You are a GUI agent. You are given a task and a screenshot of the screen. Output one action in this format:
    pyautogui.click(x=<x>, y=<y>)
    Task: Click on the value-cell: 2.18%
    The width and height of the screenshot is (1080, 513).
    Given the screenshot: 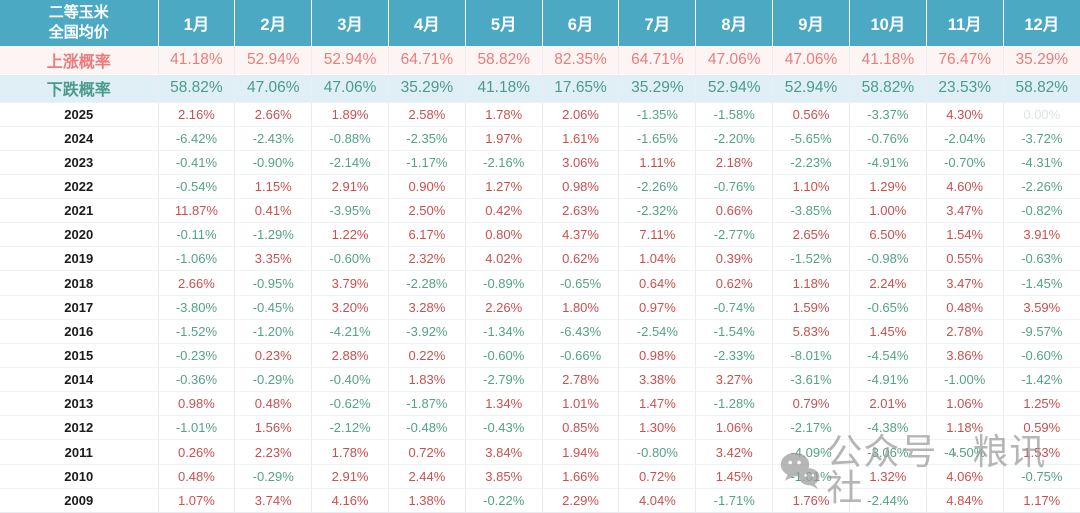 What is the action you would take?
    pyautogui.click(x=734, y=162)
    